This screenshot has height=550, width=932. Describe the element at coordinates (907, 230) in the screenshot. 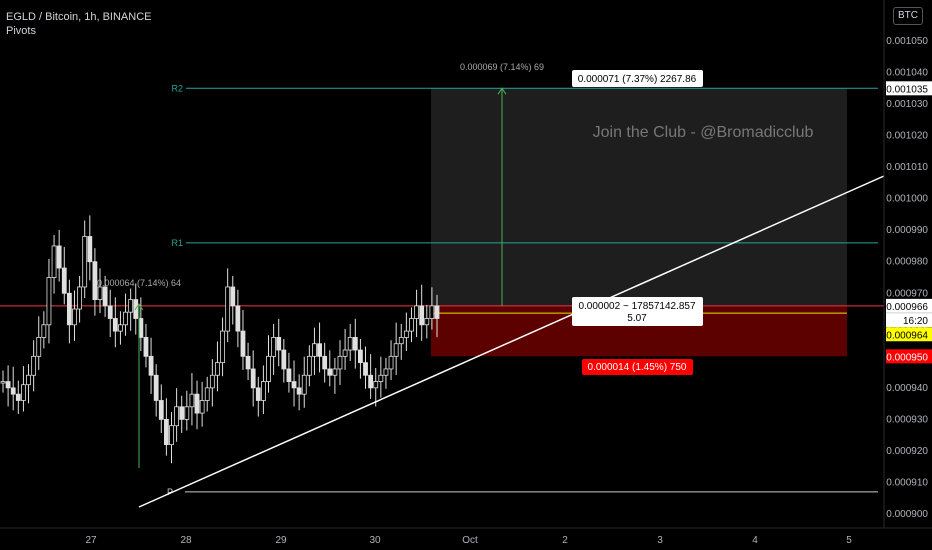

I see `price-tick-label: 0.000990` at that location.